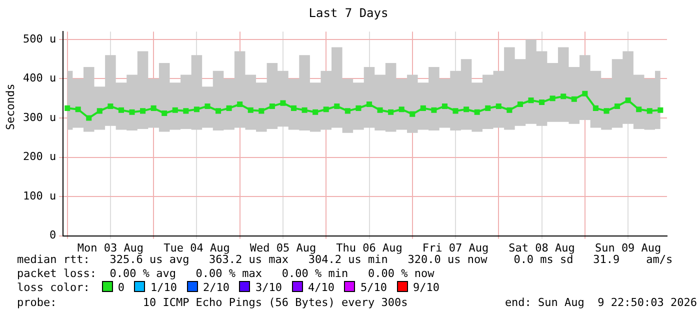 The width and height of the screenshot is (697, 315). I want to click on text: end: Sun Aug 9 22:50:03 2026, so click(600, 303).